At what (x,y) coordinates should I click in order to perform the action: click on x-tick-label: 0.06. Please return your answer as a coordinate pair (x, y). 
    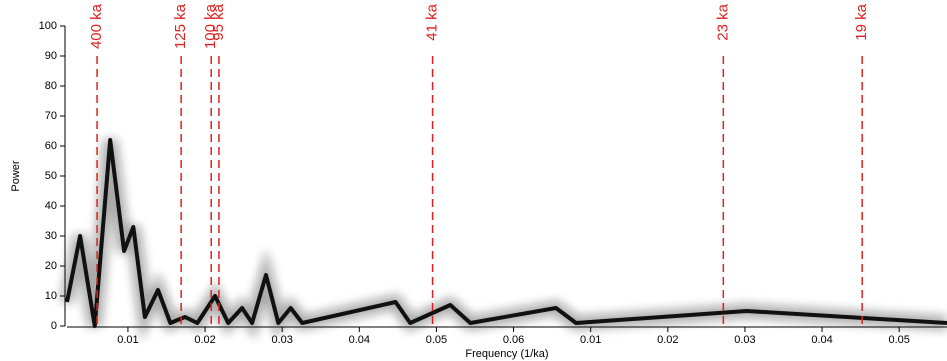
    Looking at the image, I should click on (513, 340).